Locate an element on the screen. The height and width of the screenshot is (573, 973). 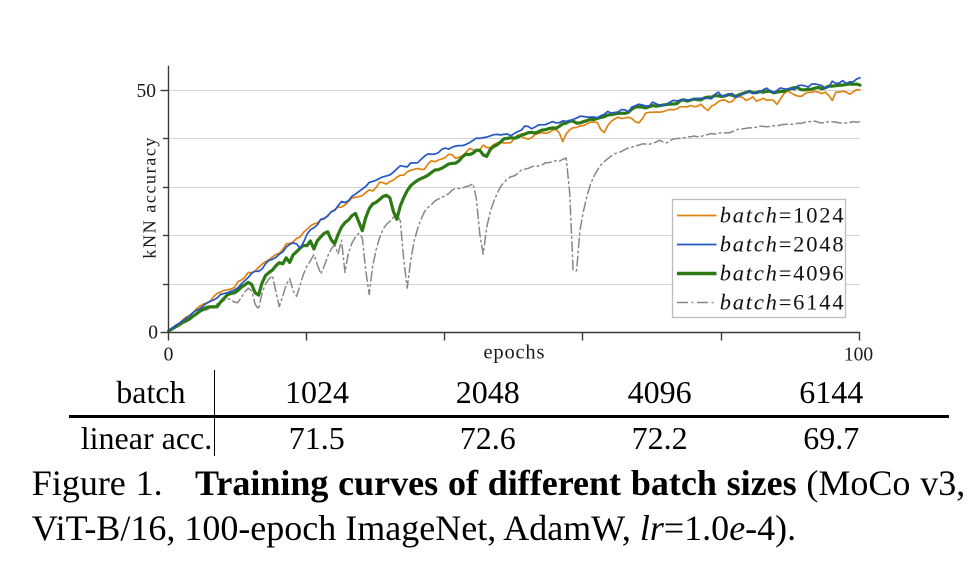
svg-text: epochs is located at coordinates (515, 352).